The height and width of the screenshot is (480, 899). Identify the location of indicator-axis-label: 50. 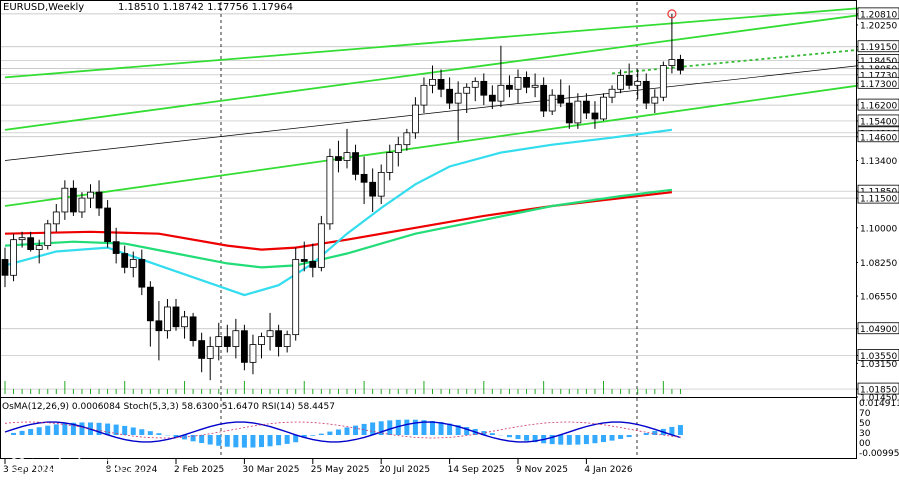
(865, 424).